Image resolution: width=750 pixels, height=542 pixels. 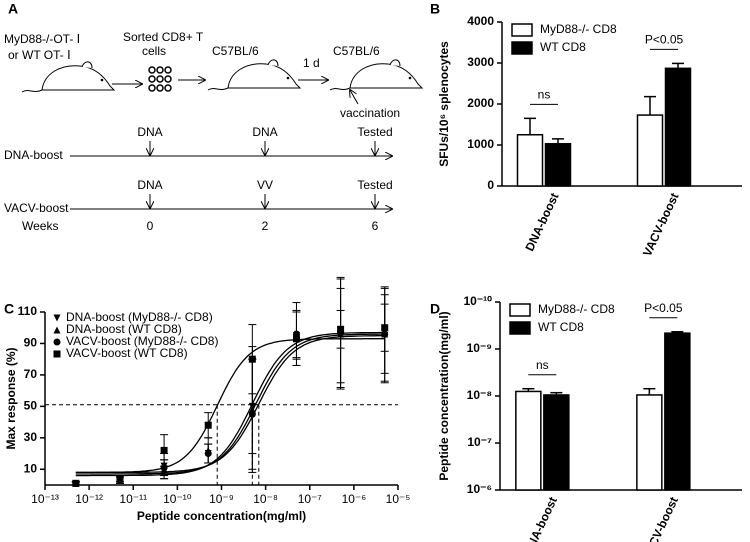 What do you see at coordinates (444, 395) in the screenshot?
I see `y-axis-label: Peptide concentration(mg/ml)` at bounding box center [444, 395].